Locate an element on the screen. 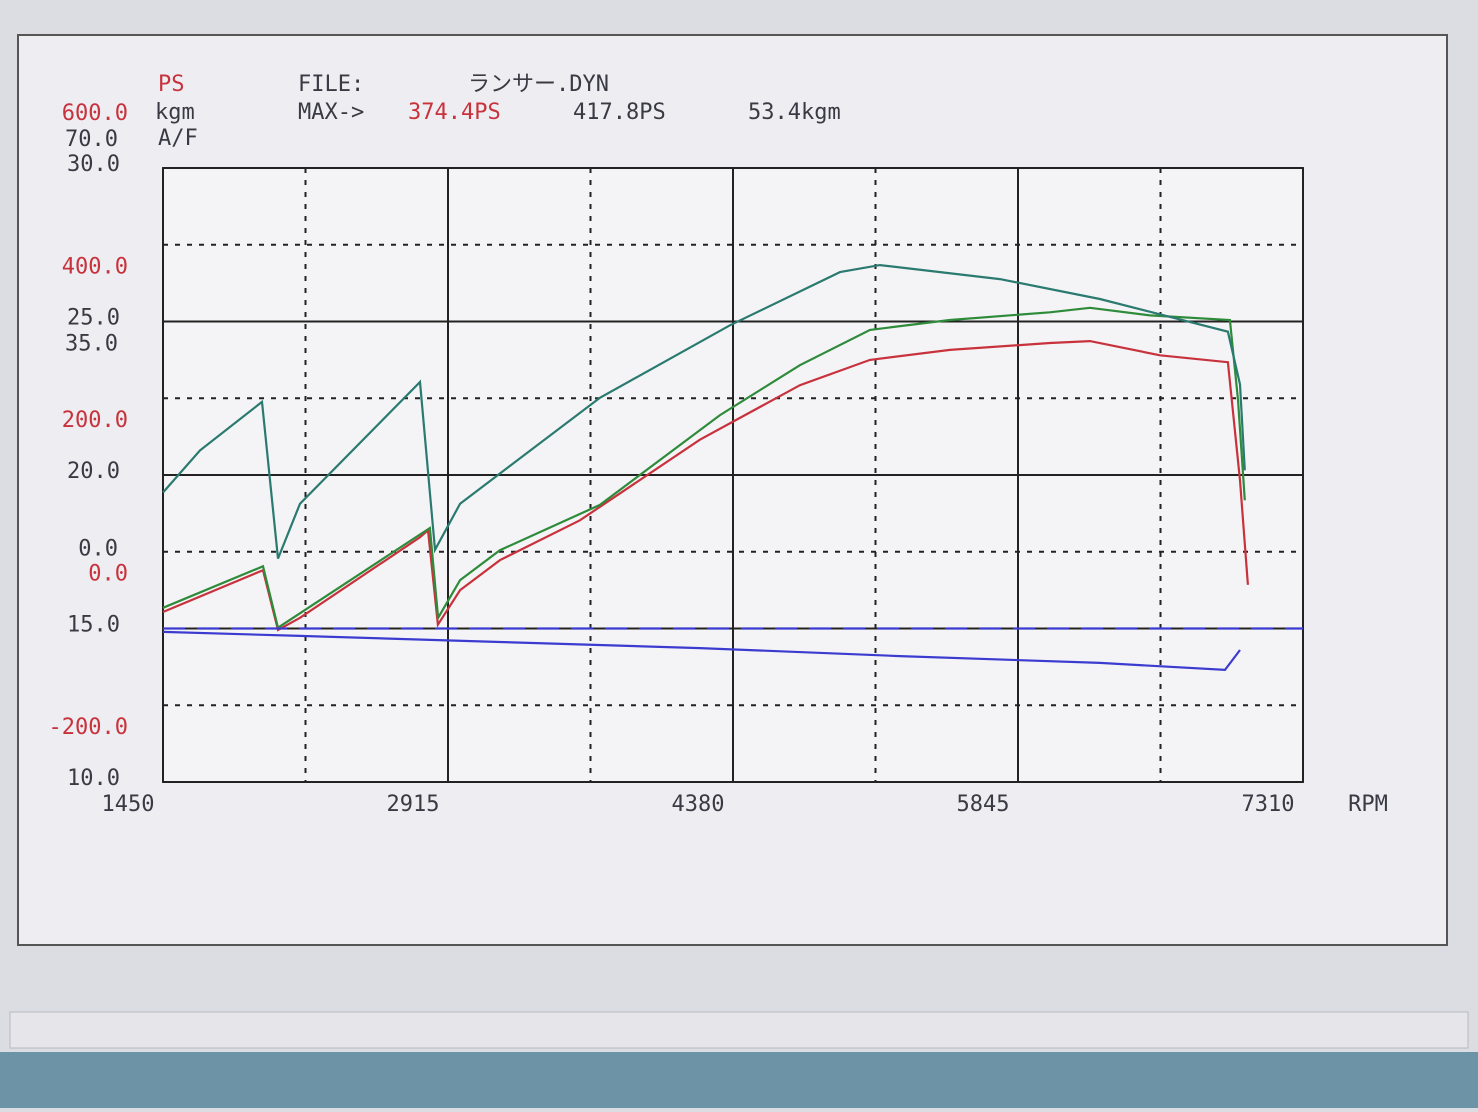  y3ticks-label: 15.0 is located at coordinates (93, 625).